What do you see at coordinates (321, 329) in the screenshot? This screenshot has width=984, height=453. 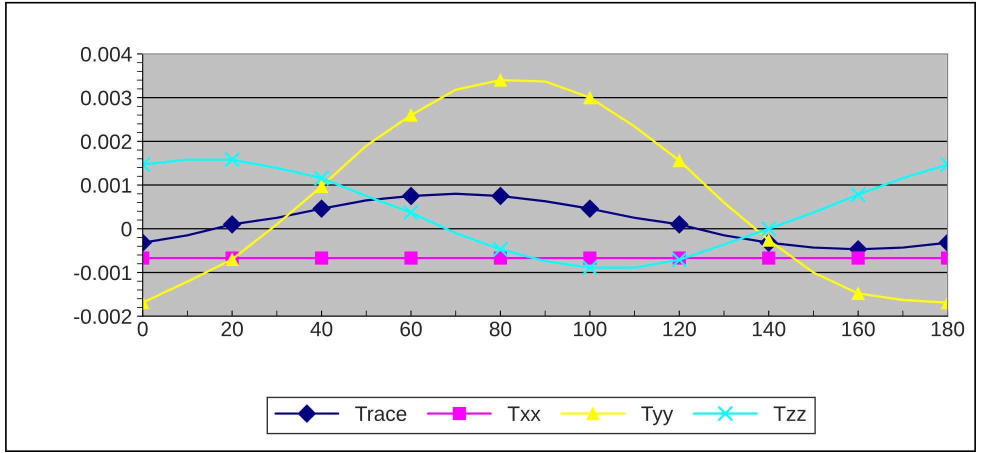 I see `x-tick-label: 40` at bounding box center [321, 329].